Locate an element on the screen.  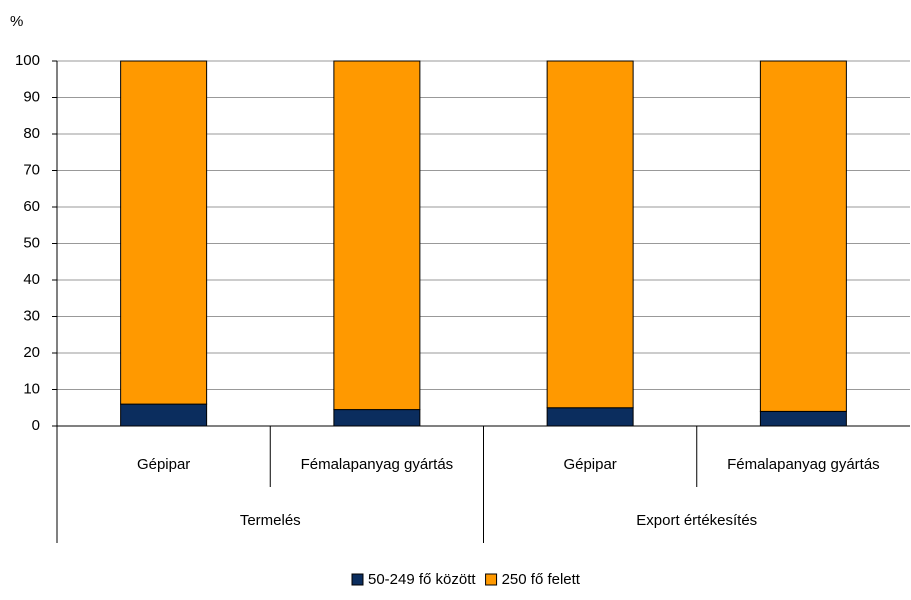
y-tick-label: 10 is located at coordinates (31, 388).